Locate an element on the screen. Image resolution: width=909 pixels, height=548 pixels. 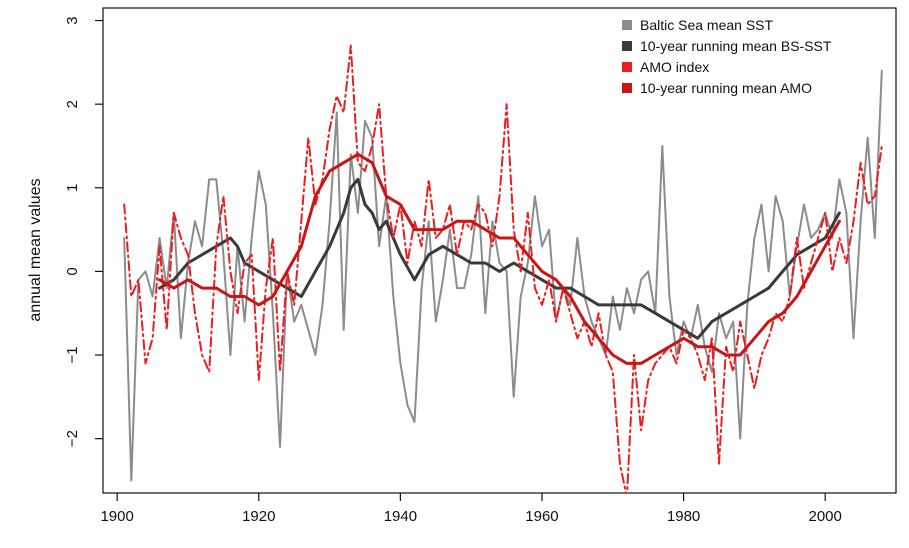
legend-label-2: 10-year running mean BS-SST is located at coordinates (736, 46).